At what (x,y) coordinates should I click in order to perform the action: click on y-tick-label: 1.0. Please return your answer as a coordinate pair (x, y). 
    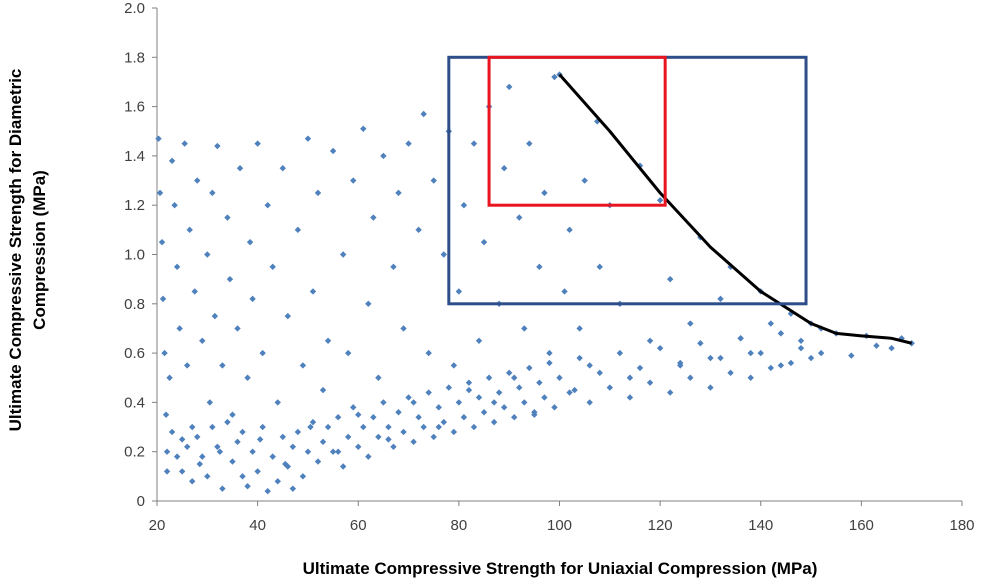
    Looking at the image, I should click on (134, 255).